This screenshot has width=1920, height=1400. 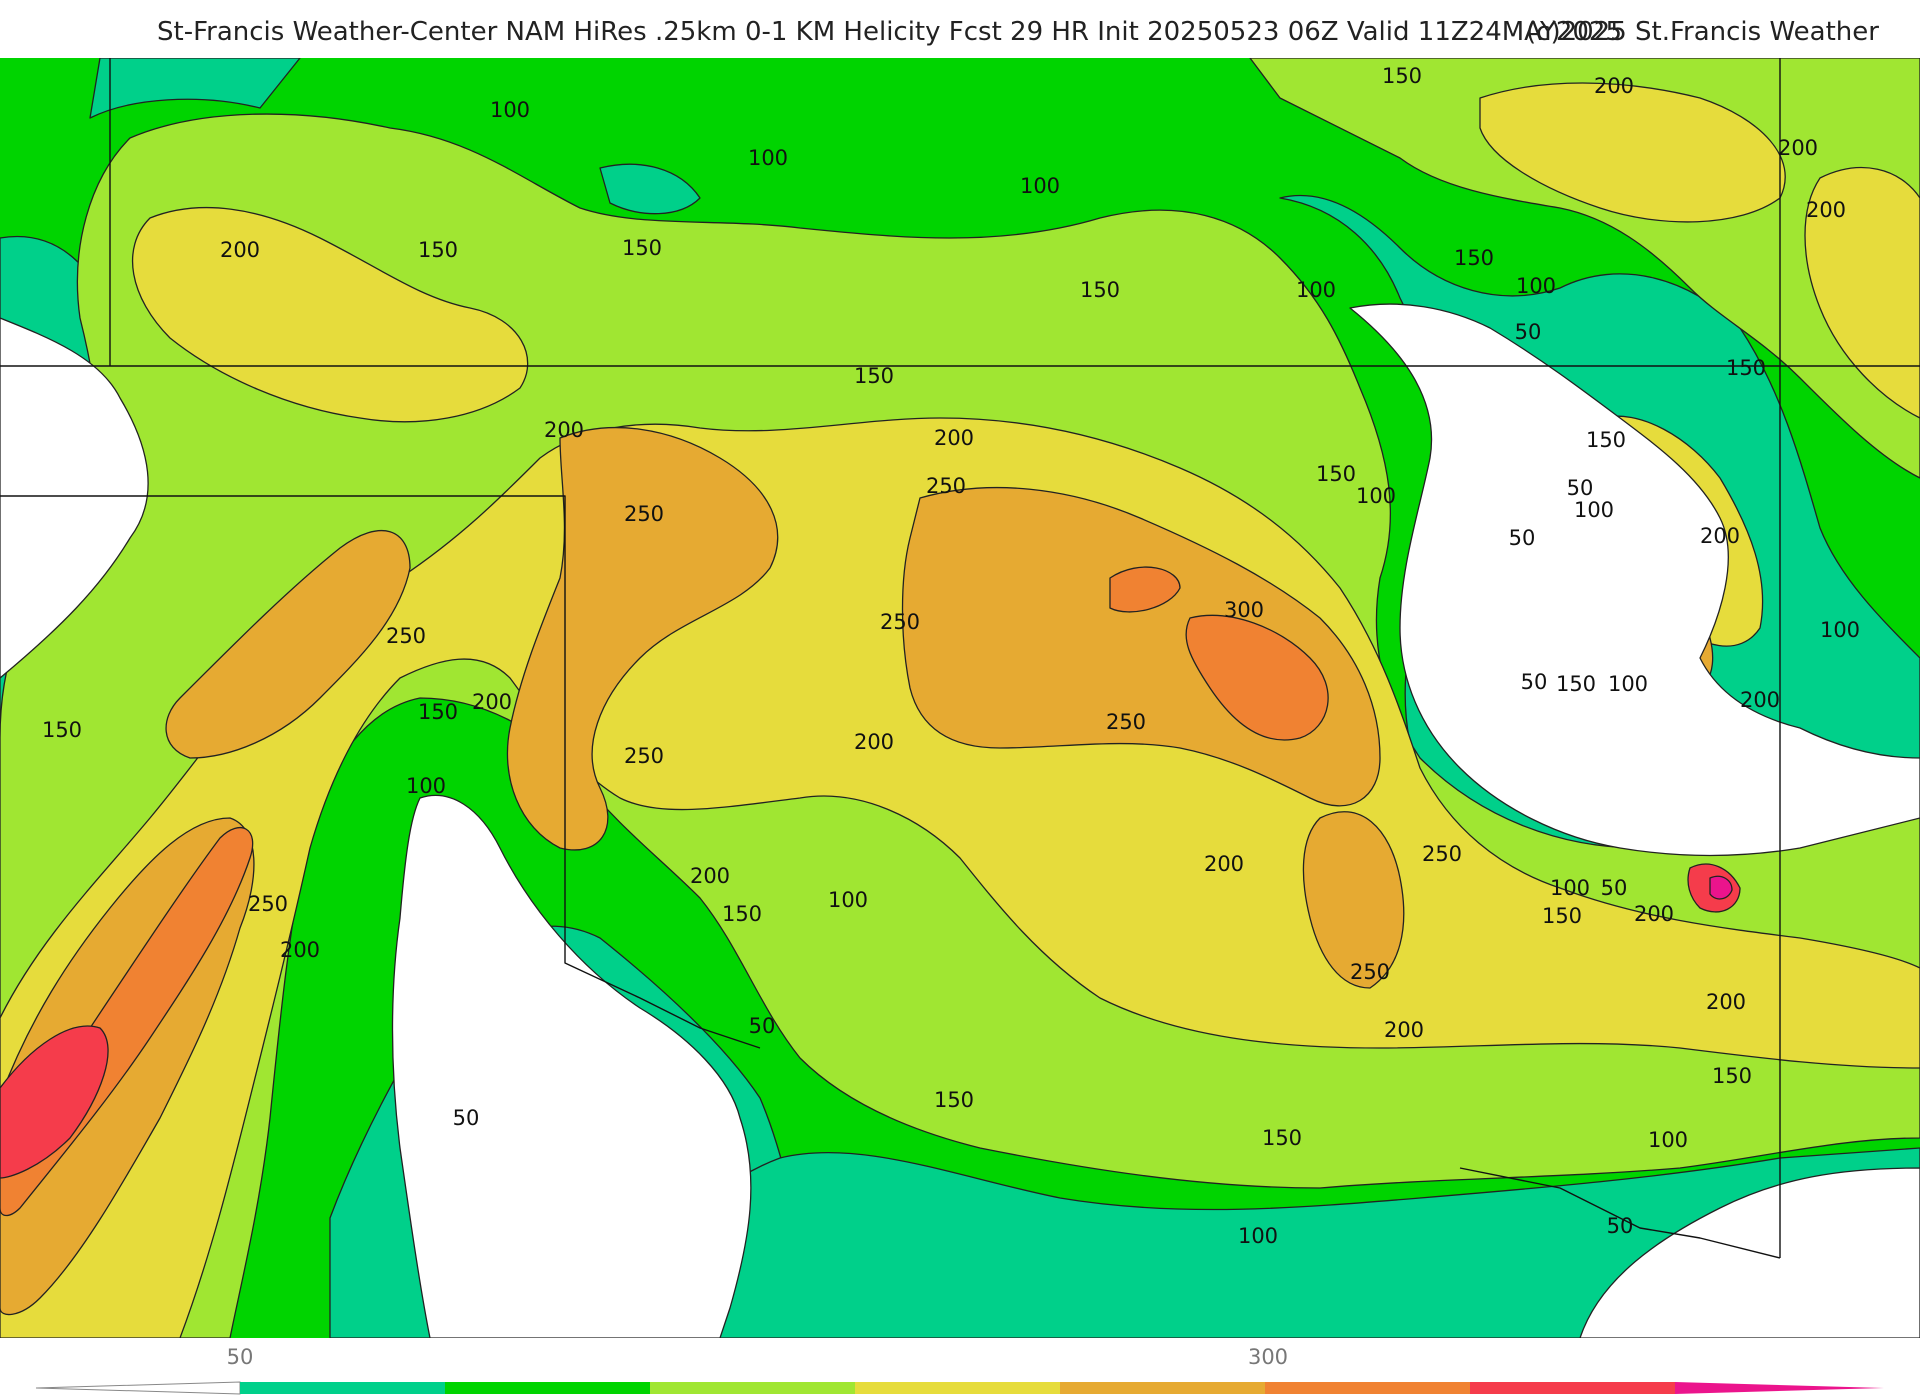 What do you see at coordinates (1702, 32) in the screenshot?
I see `title-copyright: (c)2025 St.Francis Weather` at bounding box center [1702, 32].